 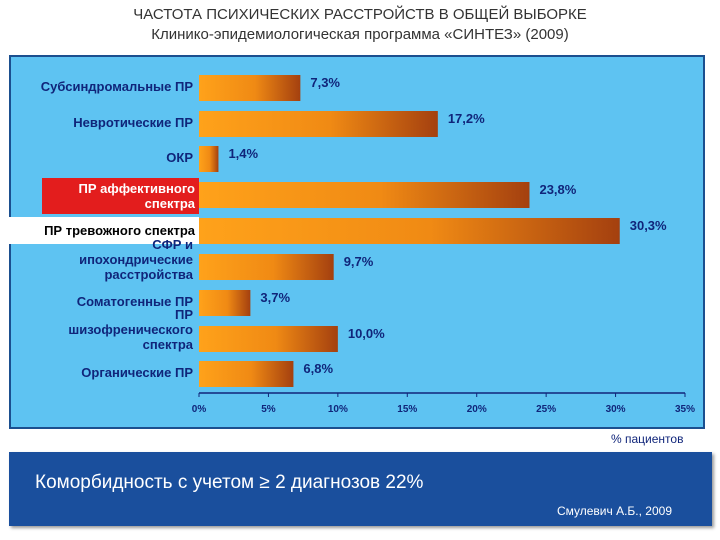 What do you see at coordinates (366, 333) in the screenshot?
I see `value-label: 10,0%` at bounding box center [366, 333].